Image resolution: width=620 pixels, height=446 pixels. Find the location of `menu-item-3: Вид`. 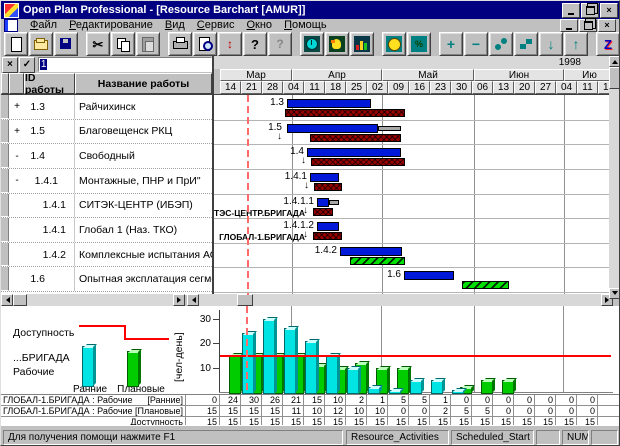

menu-item-3: Вид is located at coordinates (174, 25).